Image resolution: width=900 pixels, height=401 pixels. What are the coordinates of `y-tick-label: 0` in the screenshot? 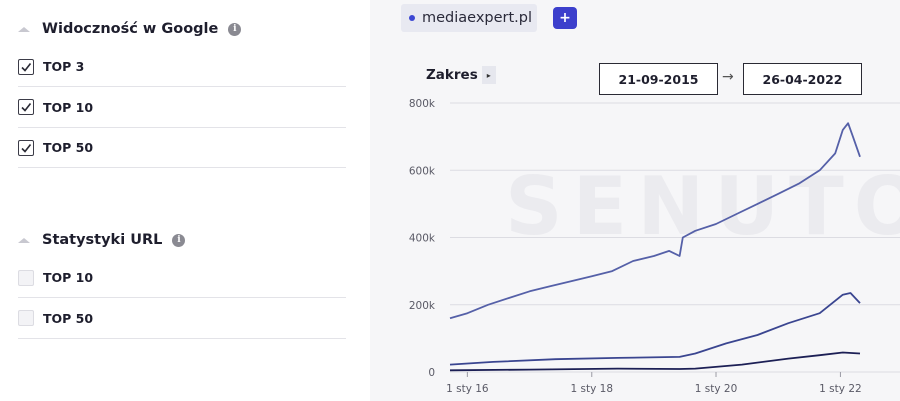 It's located at (431, 373).